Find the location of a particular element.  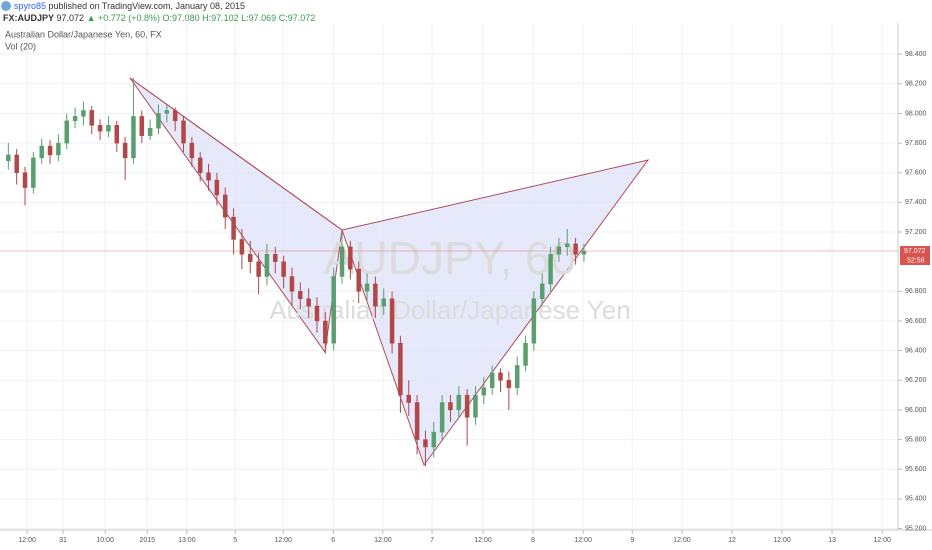

y-tick-label: 98.000 is located at coordinates (916, 113).